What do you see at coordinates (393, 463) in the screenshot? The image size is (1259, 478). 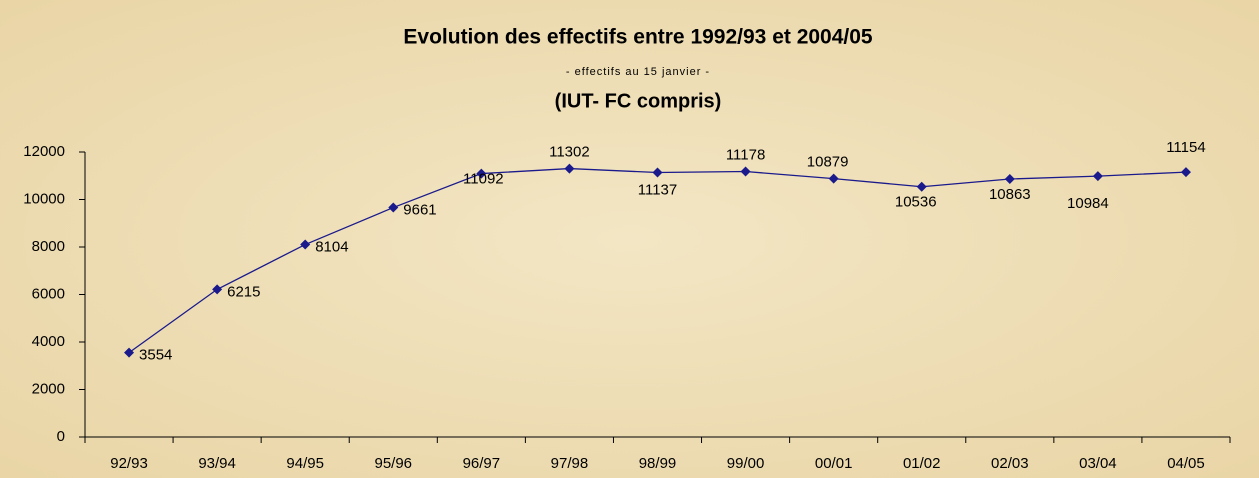 I see `x-tick-label: 95/96` at bounding box center [393, 463].